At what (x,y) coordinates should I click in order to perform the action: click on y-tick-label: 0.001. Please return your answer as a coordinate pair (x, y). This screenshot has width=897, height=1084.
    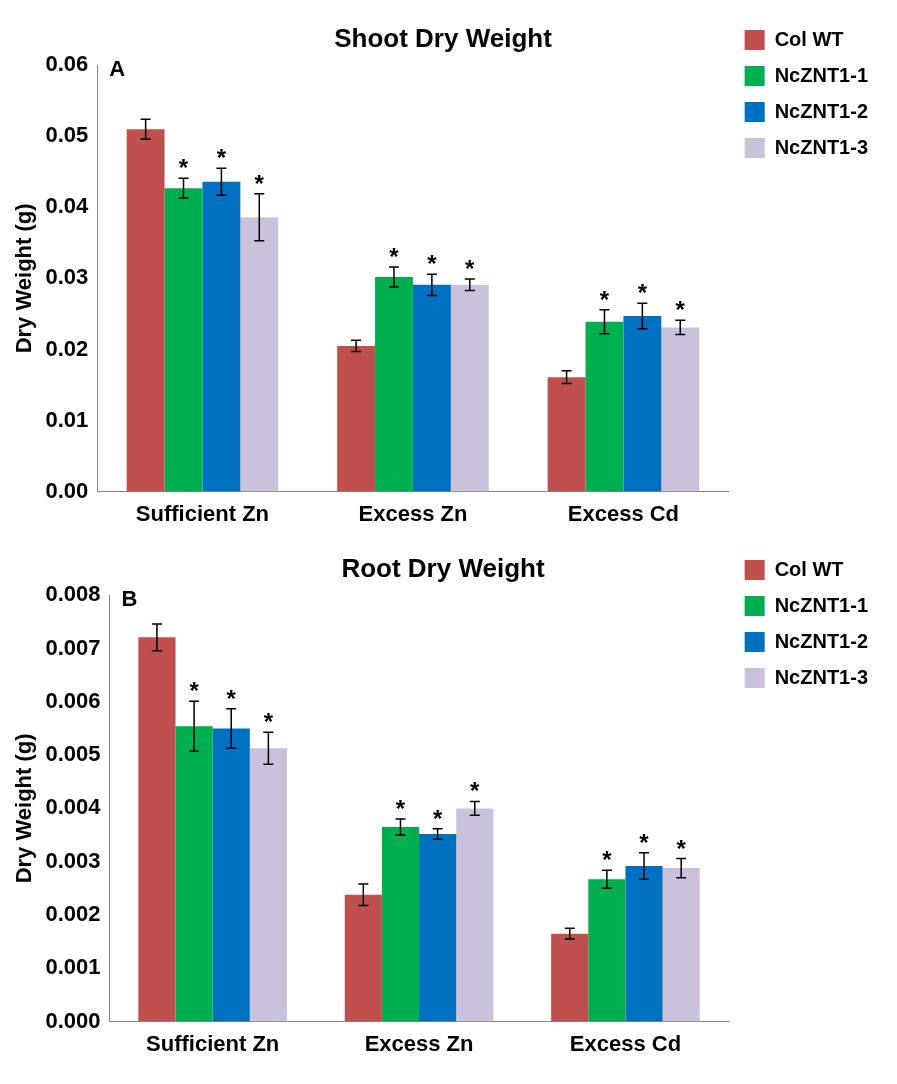
    Looking at the image, I should click on (73, 967).